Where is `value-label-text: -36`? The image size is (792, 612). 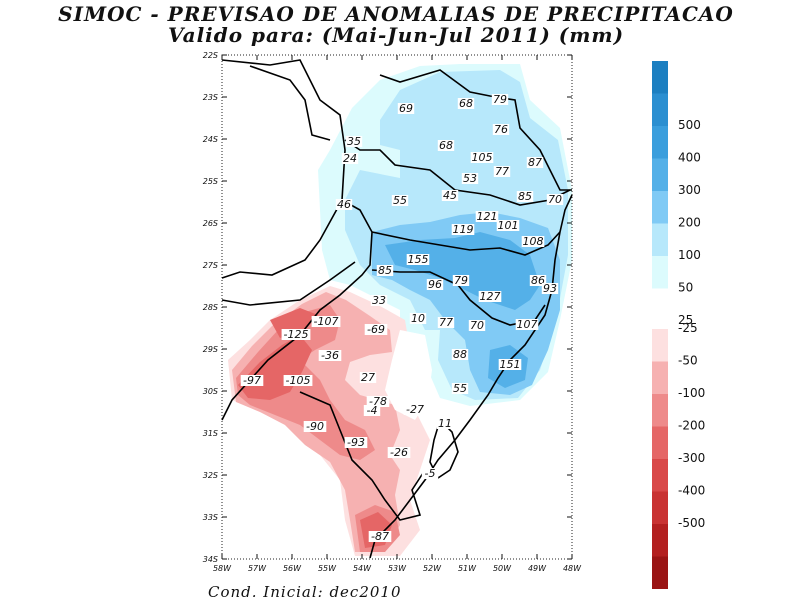 value-label-text: -36 is located at coordinates (330, 355).